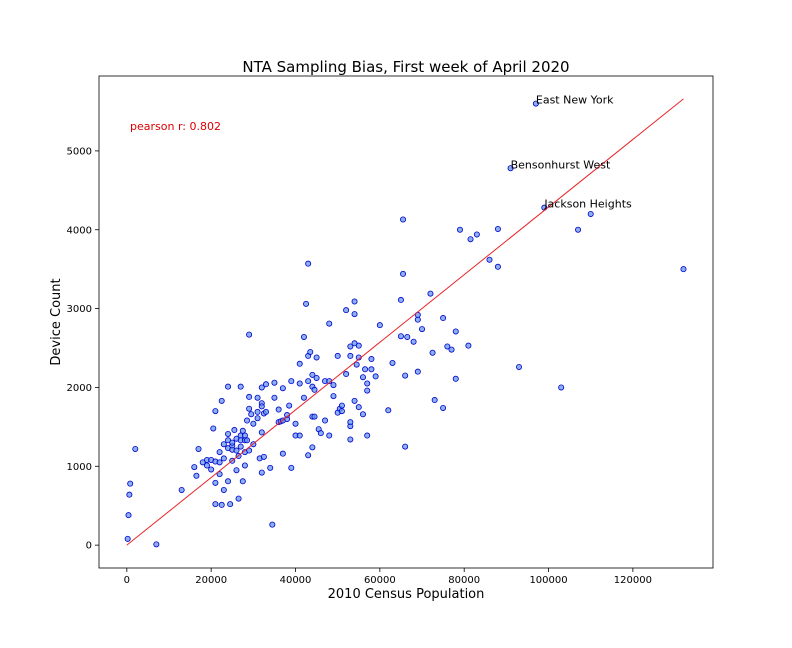 Image resolution: width=792 pixels, height=648 pixels. What do you see at coordinates (464, 580) in the screenshot?
I see `x-tick-label: 80000` at bounding box center [464, 580].